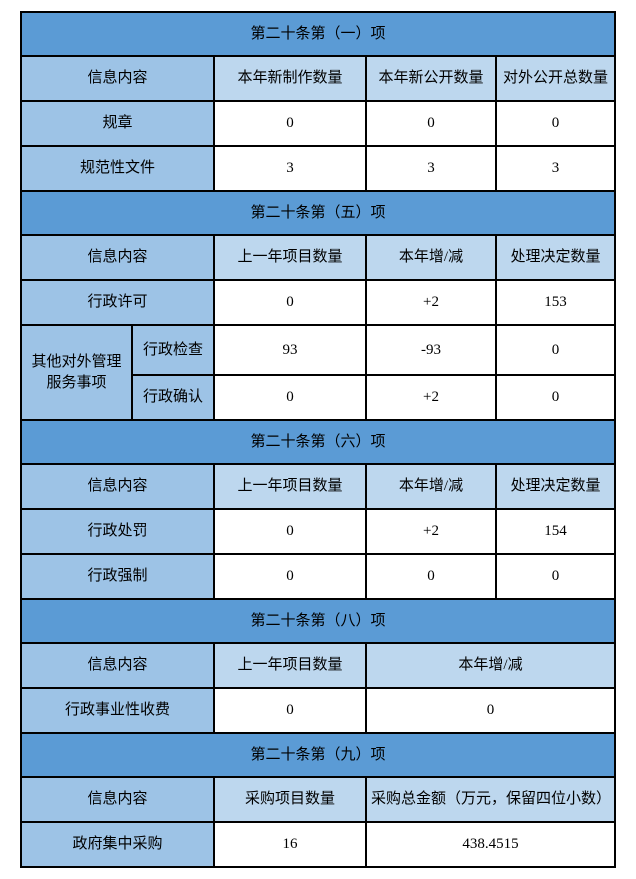 This screenshot has height=879, width=636. I want to click on table-row: 规范性文件 3 3 3, so click(318, 168).